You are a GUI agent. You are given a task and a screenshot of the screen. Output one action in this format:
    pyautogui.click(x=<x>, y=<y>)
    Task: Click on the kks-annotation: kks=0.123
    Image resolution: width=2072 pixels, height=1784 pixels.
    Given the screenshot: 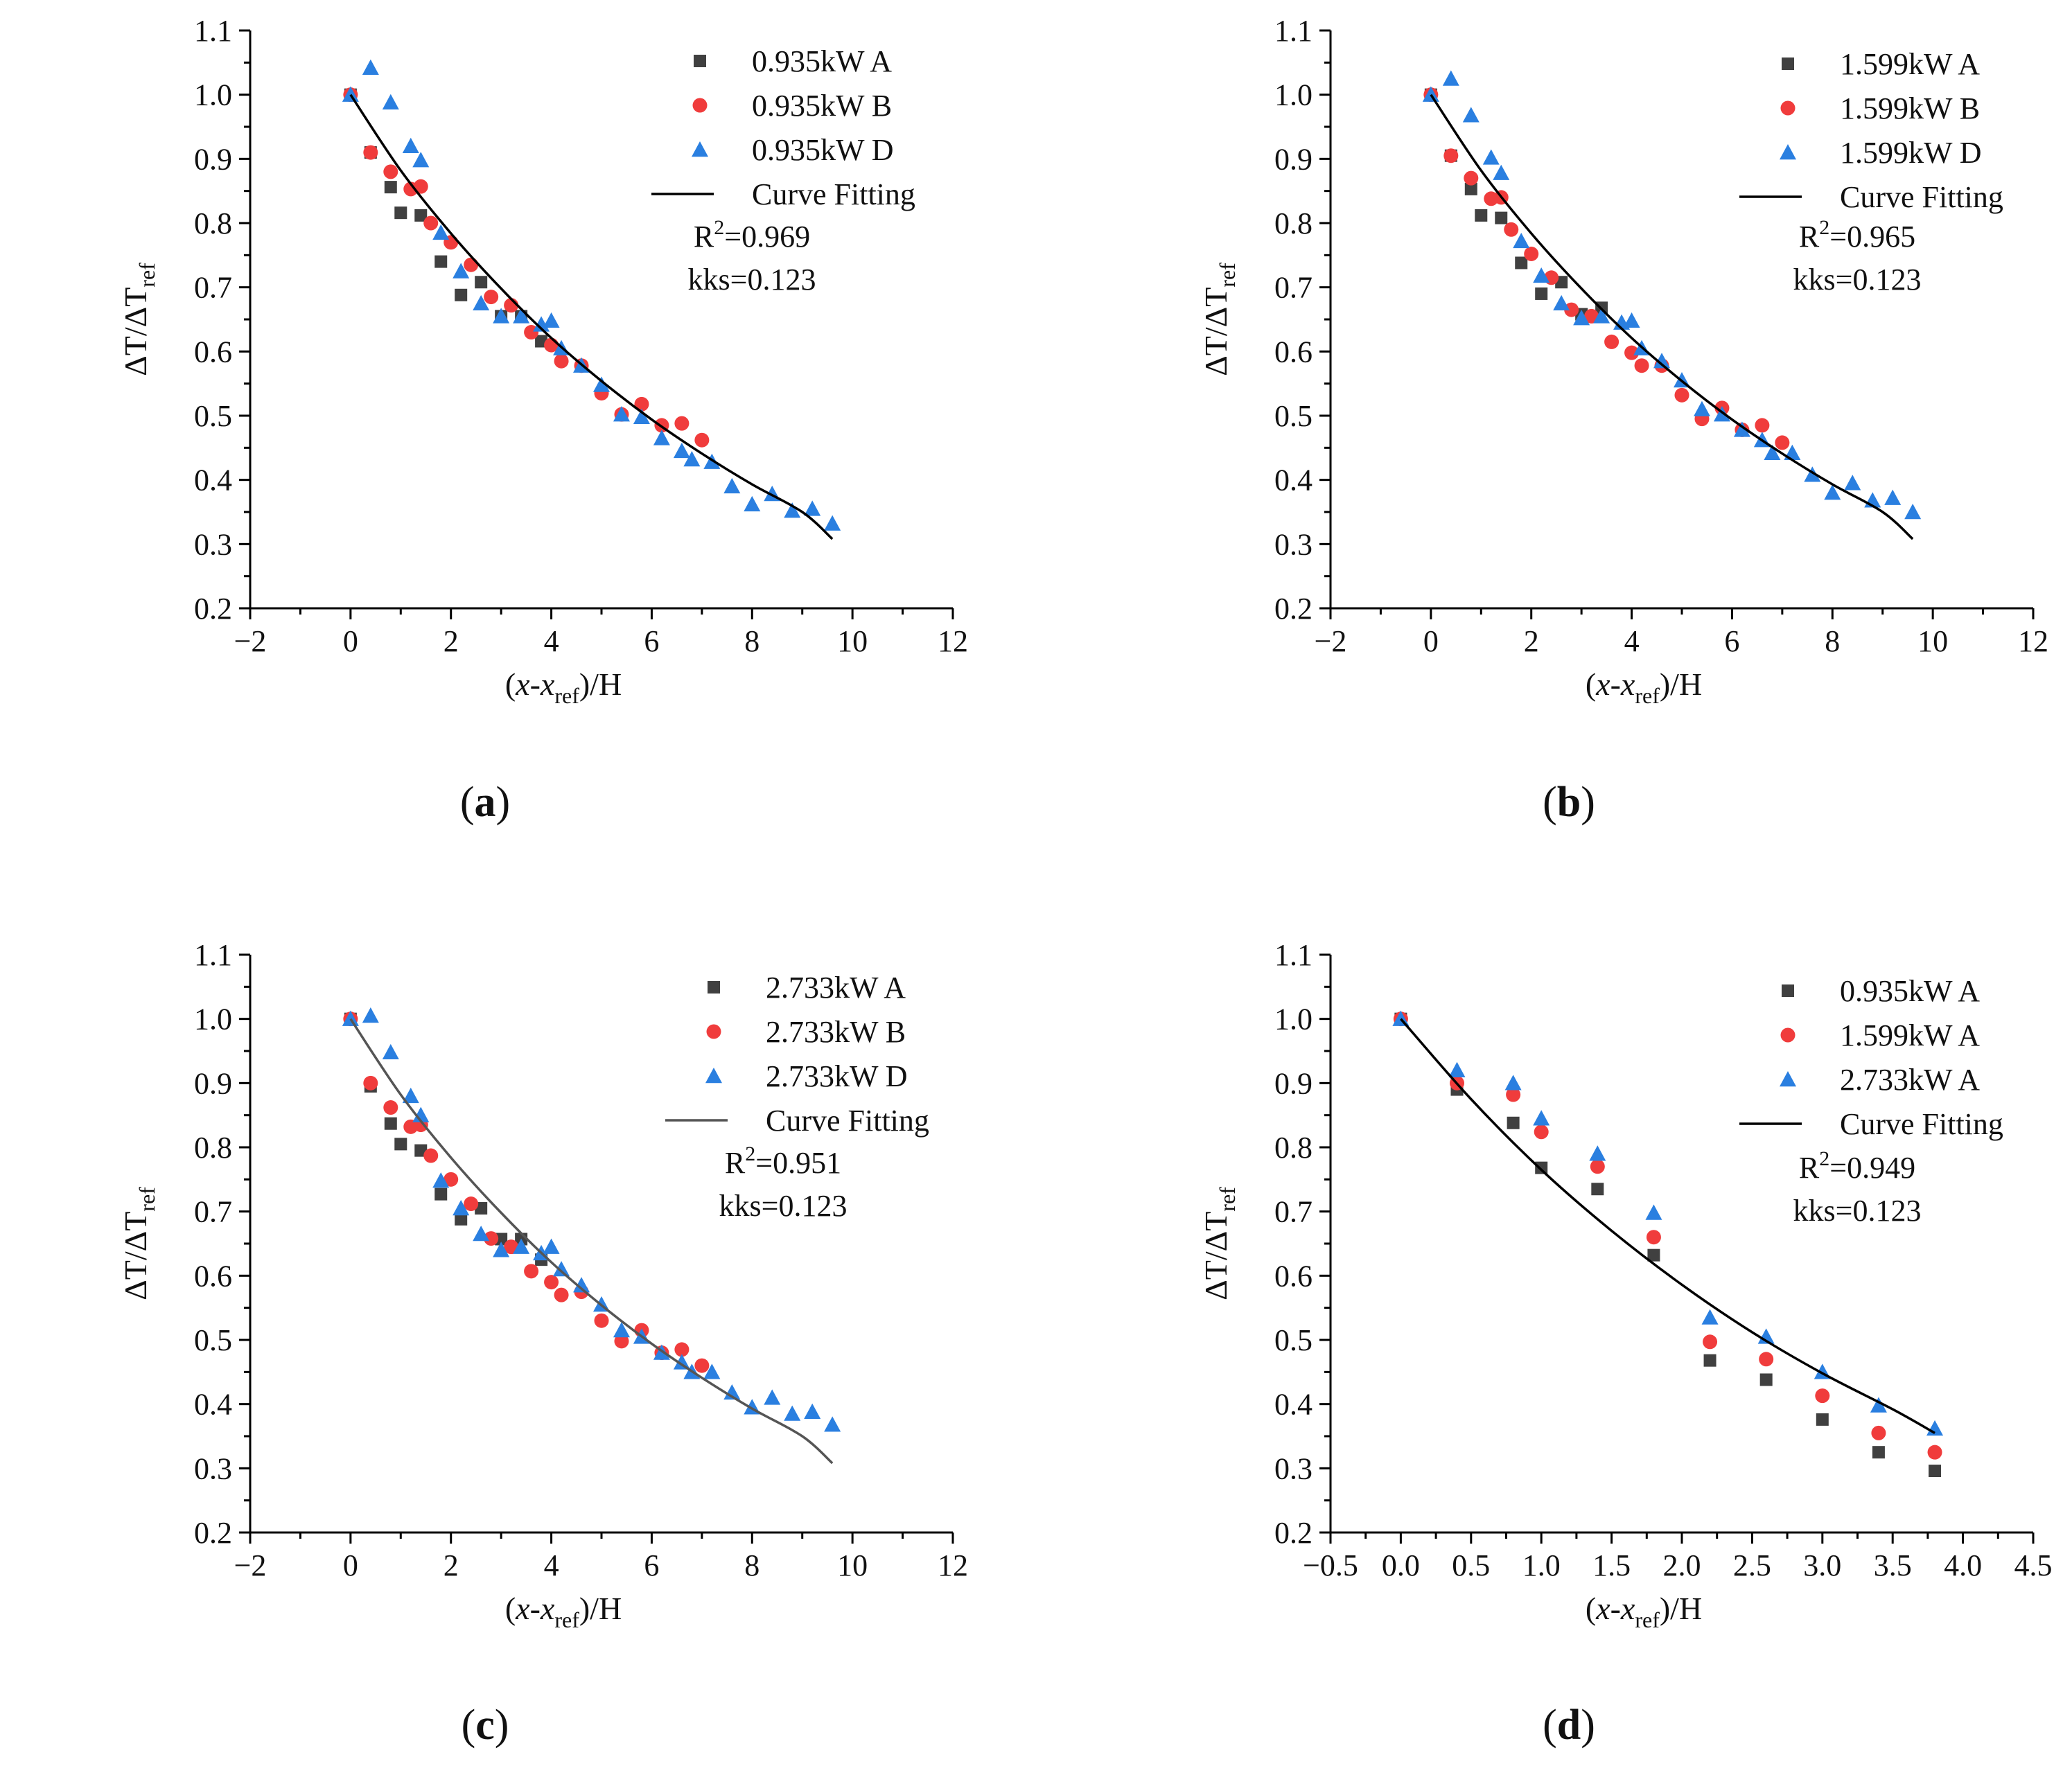 What is the action you would take?
    pyautogui.click(x=784, y=1206)
    